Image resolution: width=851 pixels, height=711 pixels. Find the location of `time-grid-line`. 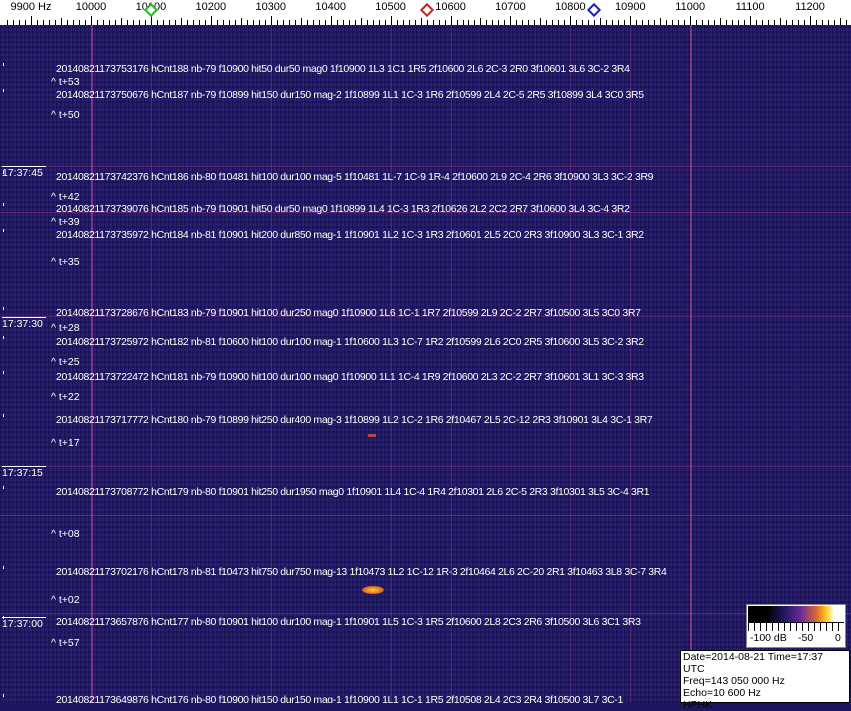

time-grid-line is located at coordinates (425, 515).